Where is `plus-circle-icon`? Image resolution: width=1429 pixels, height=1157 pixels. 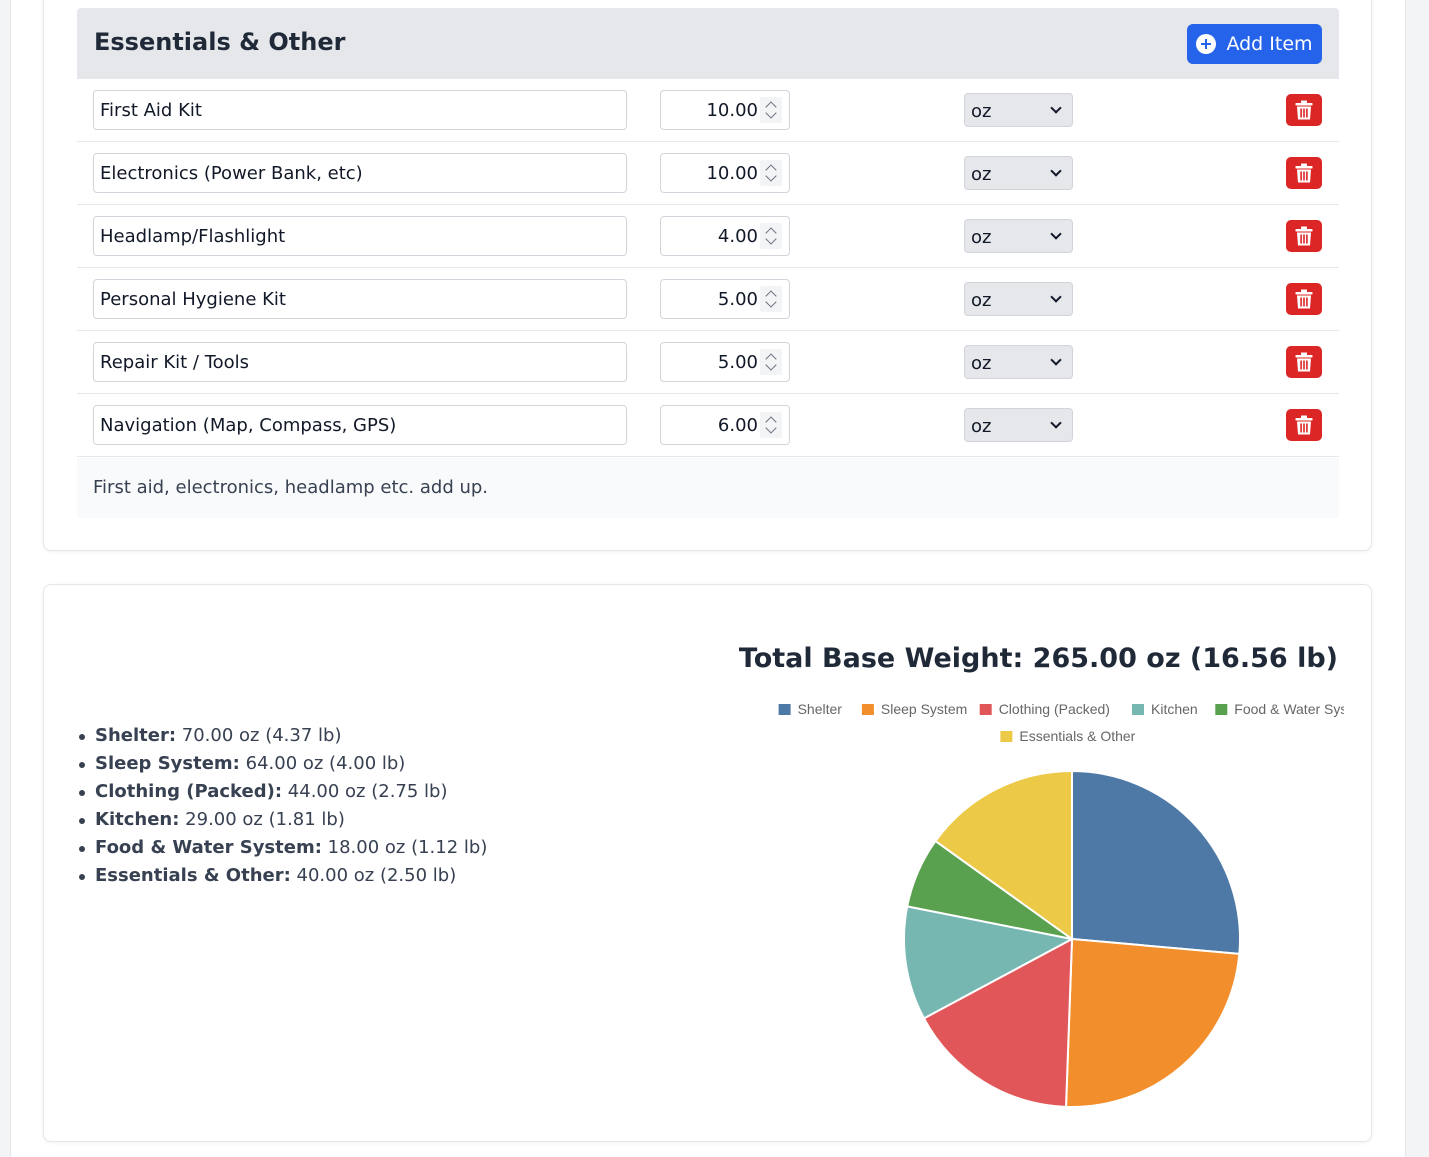 plus-circle-icon is located at coordinates (1206, 44).